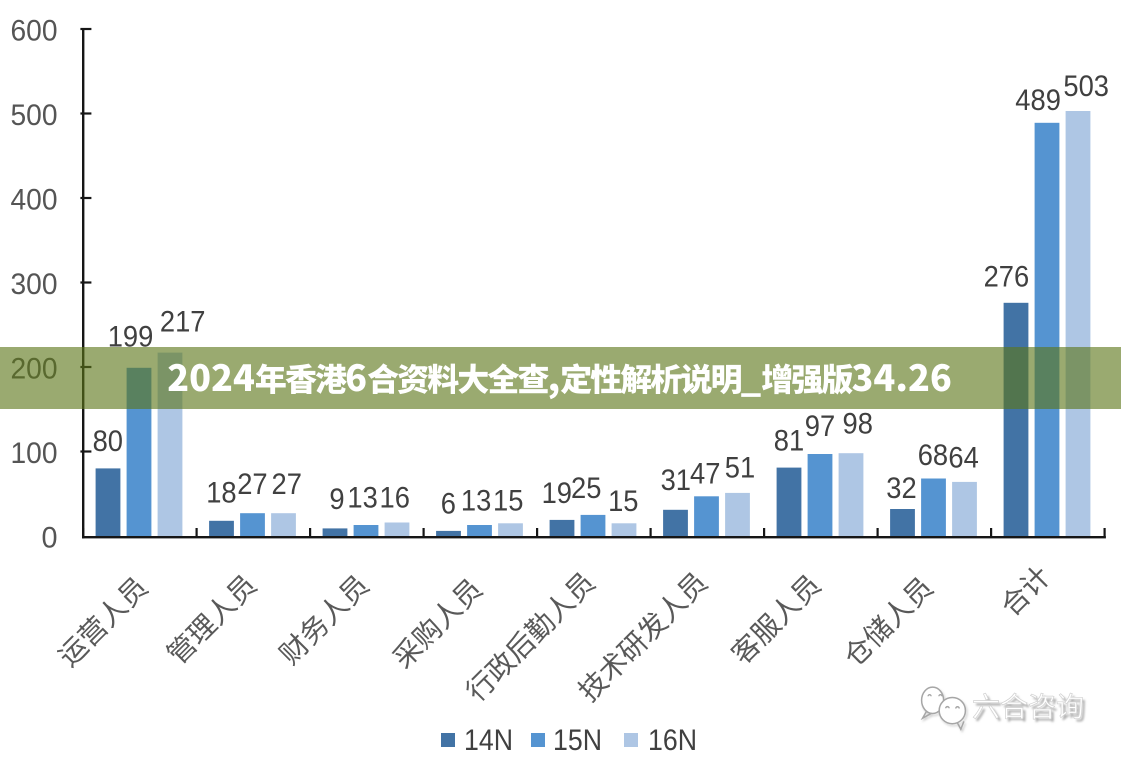 Image resolution: width=1121 pixels, height=757 pixels. Describe the element at coordinates (557, 493) in the screenshot. I see `svg-text: 19` at that location.